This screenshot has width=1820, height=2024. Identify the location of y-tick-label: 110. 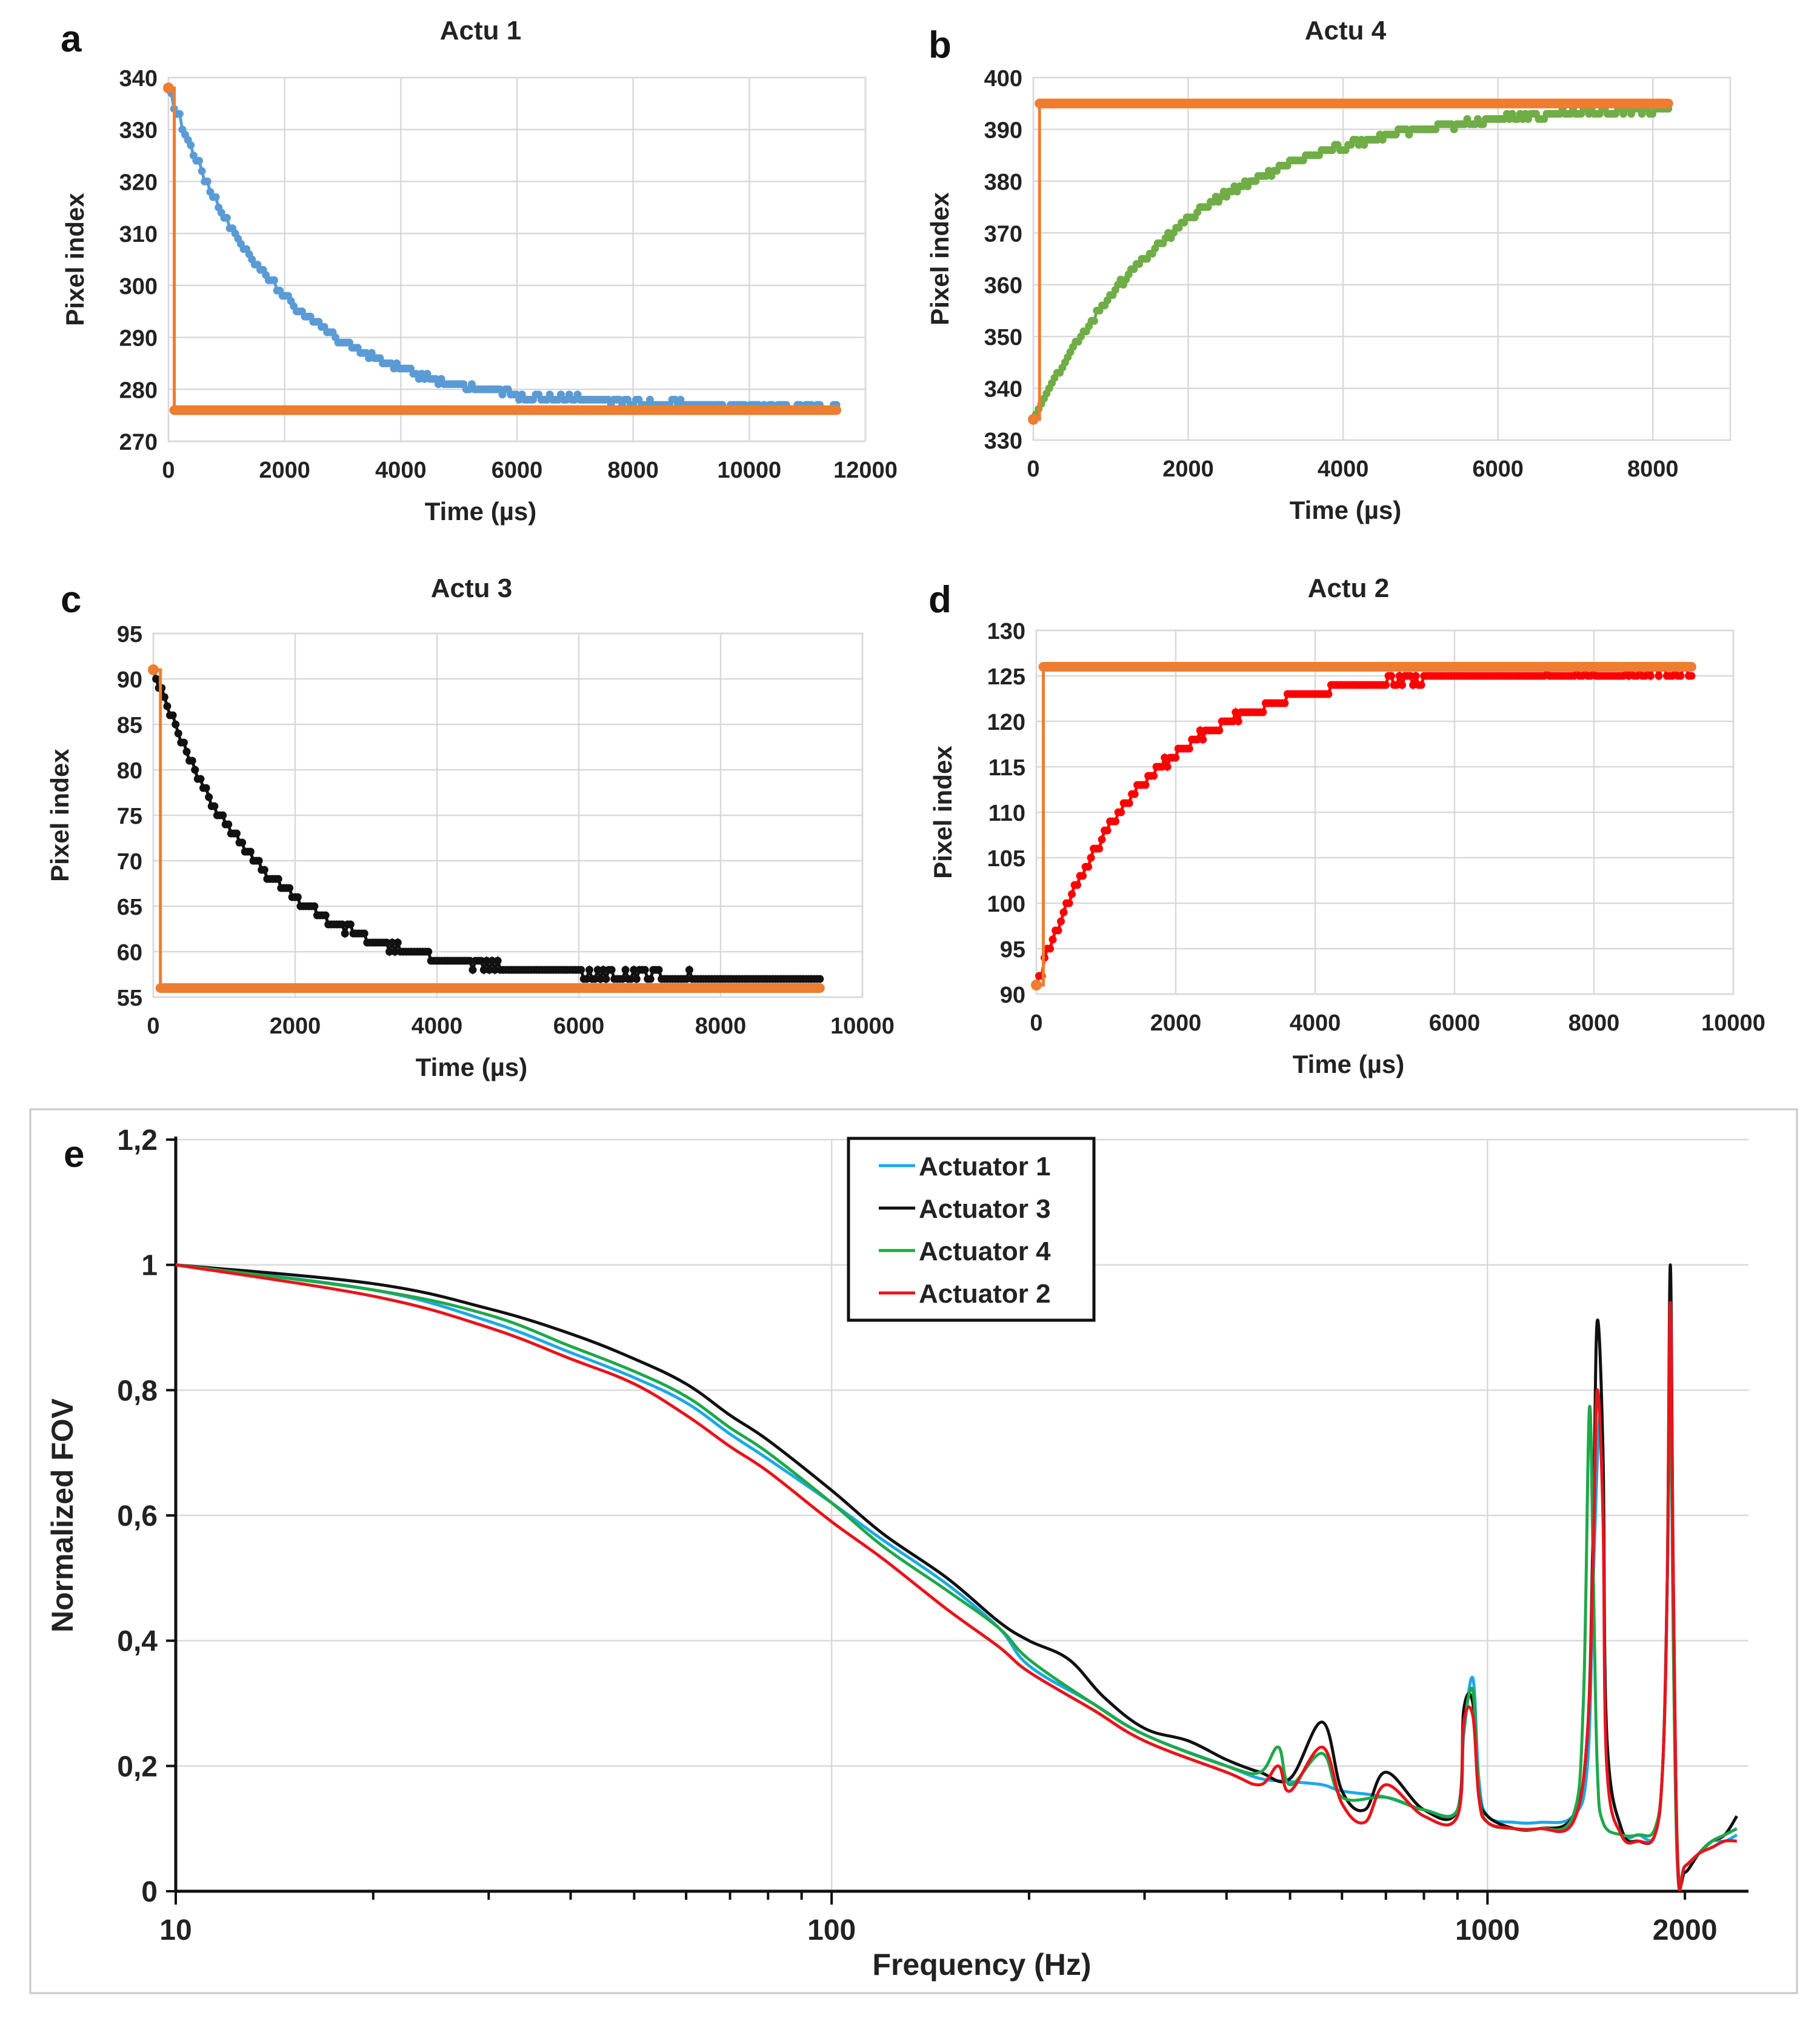
(1006, 813).